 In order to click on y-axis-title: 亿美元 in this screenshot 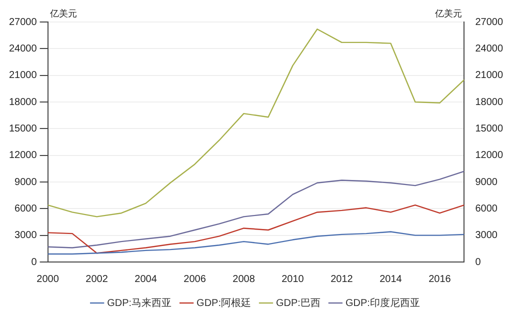, I will do `click(62, 13)`.